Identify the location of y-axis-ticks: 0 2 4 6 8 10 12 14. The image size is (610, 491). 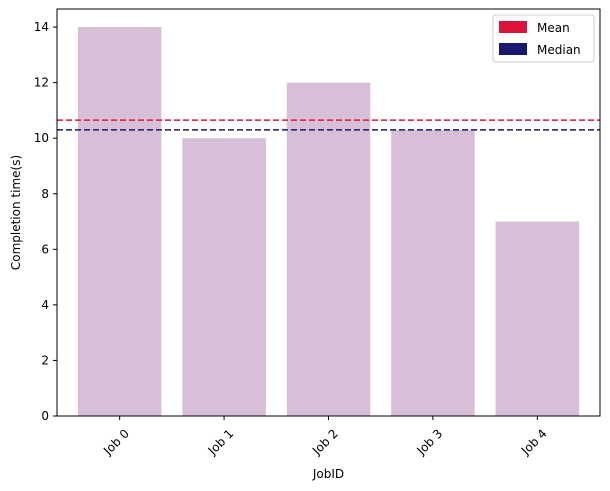
(45, 221).